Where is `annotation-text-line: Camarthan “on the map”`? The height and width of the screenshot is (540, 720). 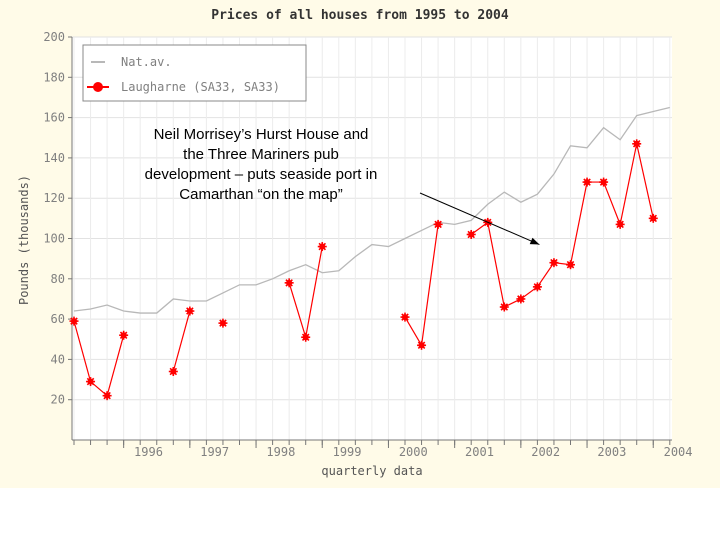 annotation-text-line: Camarthan “on the map” is located at coordinates (260, 194).